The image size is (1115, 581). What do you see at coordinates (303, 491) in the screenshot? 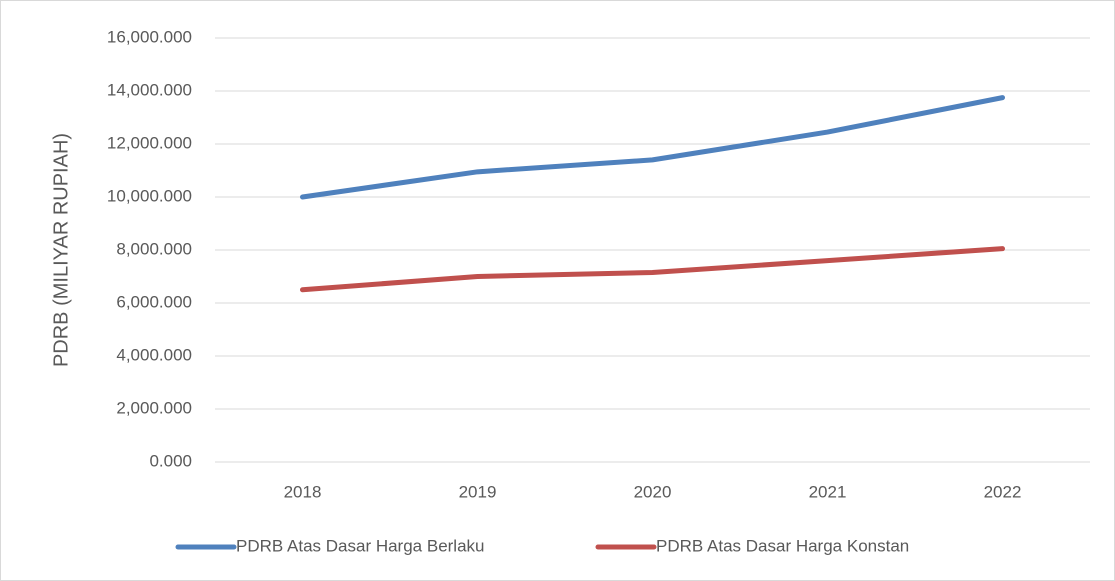
I see `x-tick-label: 2018` at bounding box center [303, 491].